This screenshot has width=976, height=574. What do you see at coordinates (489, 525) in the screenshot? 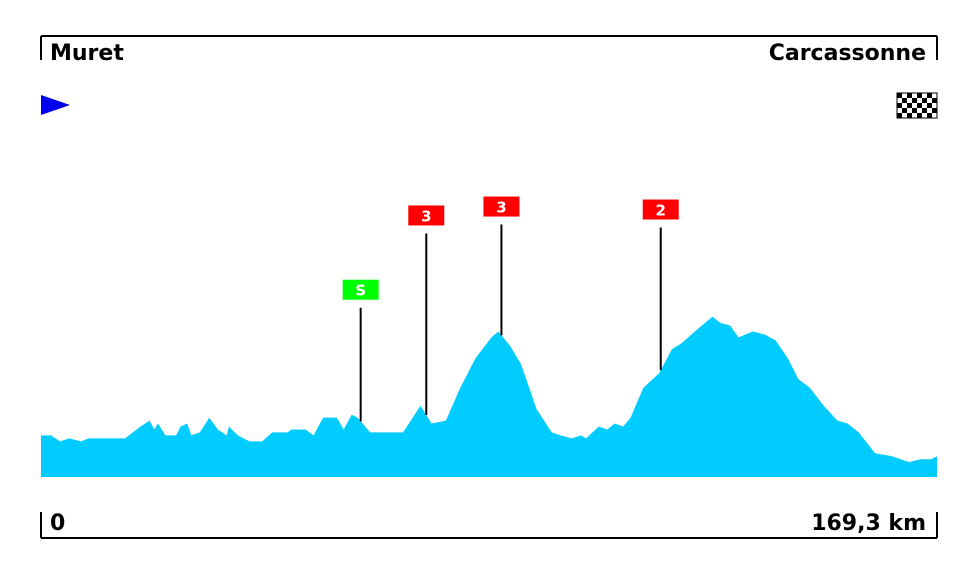
I see `footer-bracket` at bounding box center [489, 525].